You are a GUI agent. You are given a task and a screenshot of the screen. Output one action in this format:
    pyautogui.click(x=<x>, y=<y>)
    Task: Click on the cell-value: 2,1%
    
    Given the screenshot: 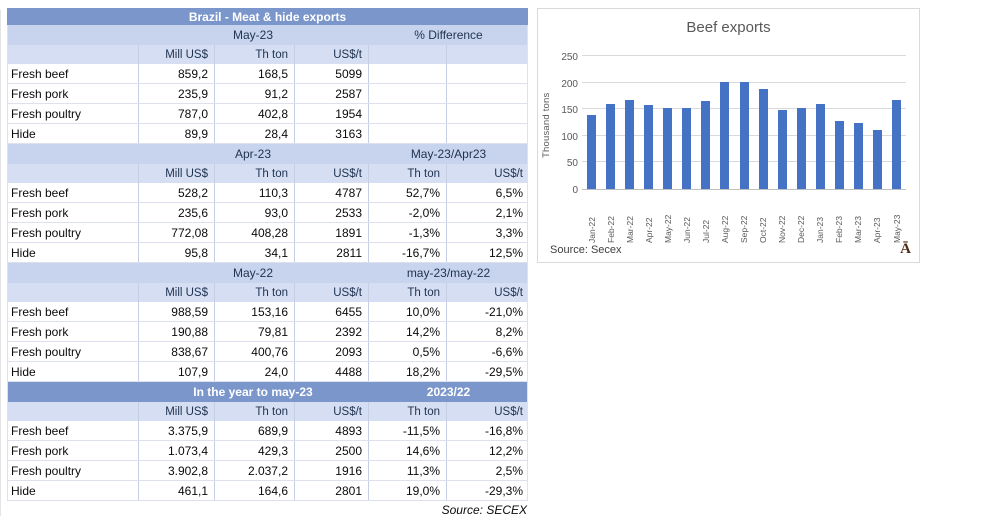 What is the action you would take?
    pyautogui.click(x=487, y=212)
    